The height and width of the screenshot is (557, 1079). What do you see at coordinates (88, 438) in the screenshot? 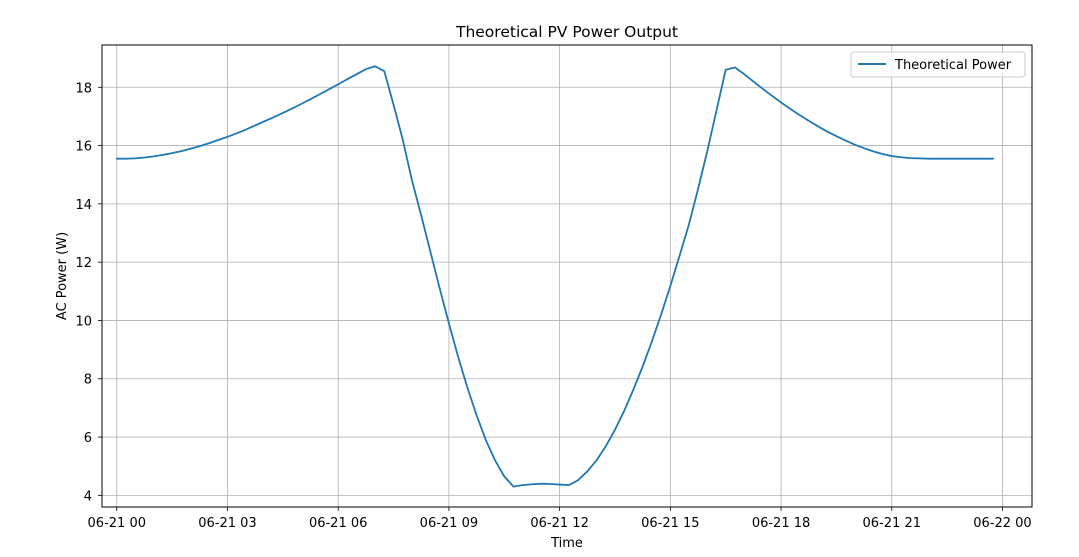
I see `y-tick-label: 6` at bounding box center [88, 438].